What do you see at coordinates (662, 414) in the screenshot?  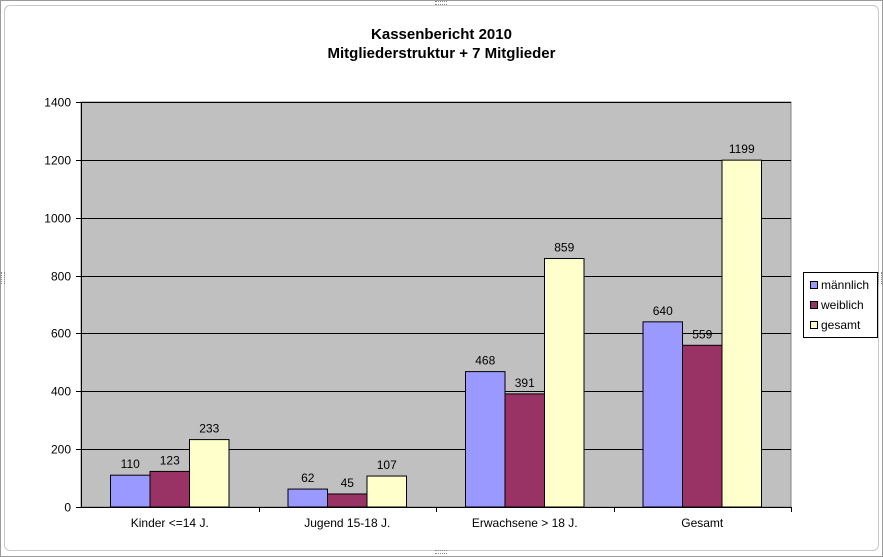 I see `bar-männlich-3` at bounding box center [662, 414].